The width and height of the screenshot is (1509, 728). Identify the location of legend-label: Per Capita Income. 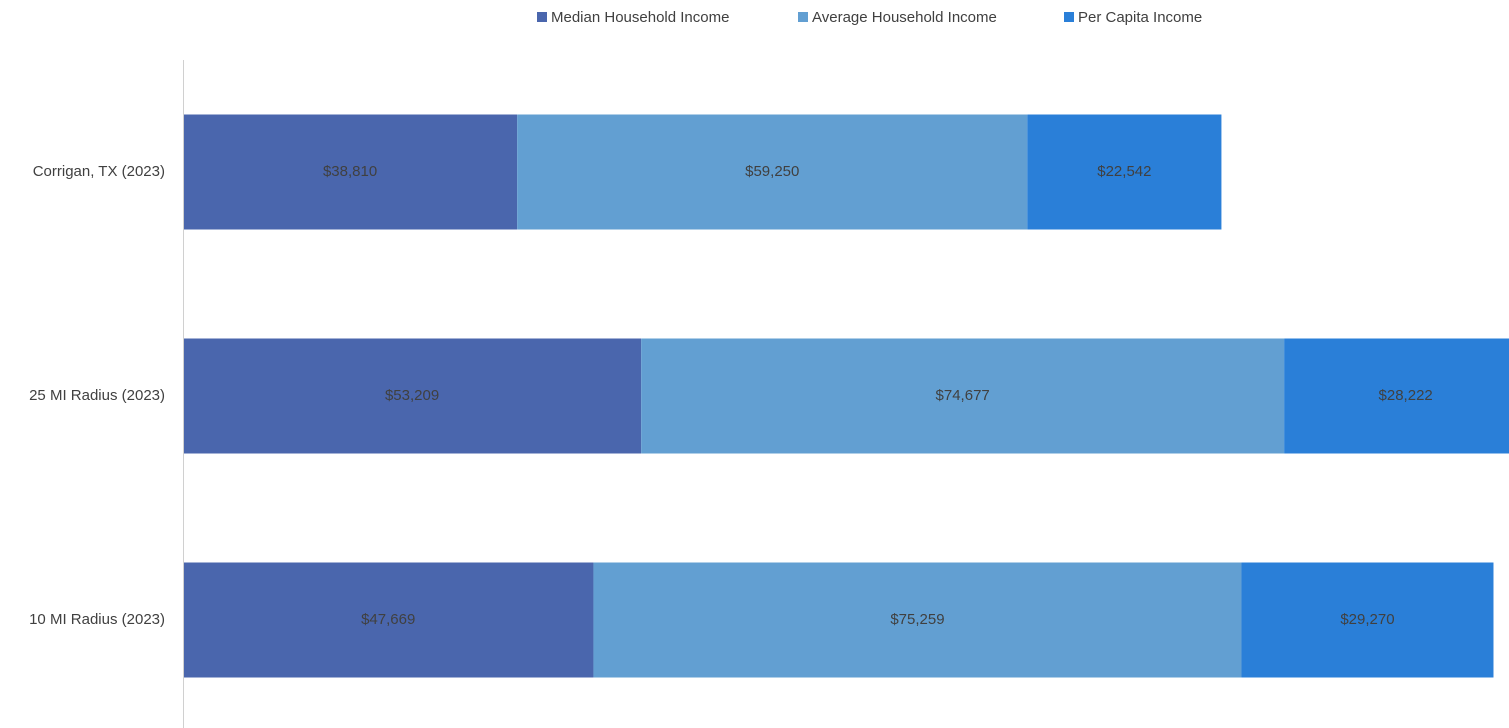
(1140, 17).